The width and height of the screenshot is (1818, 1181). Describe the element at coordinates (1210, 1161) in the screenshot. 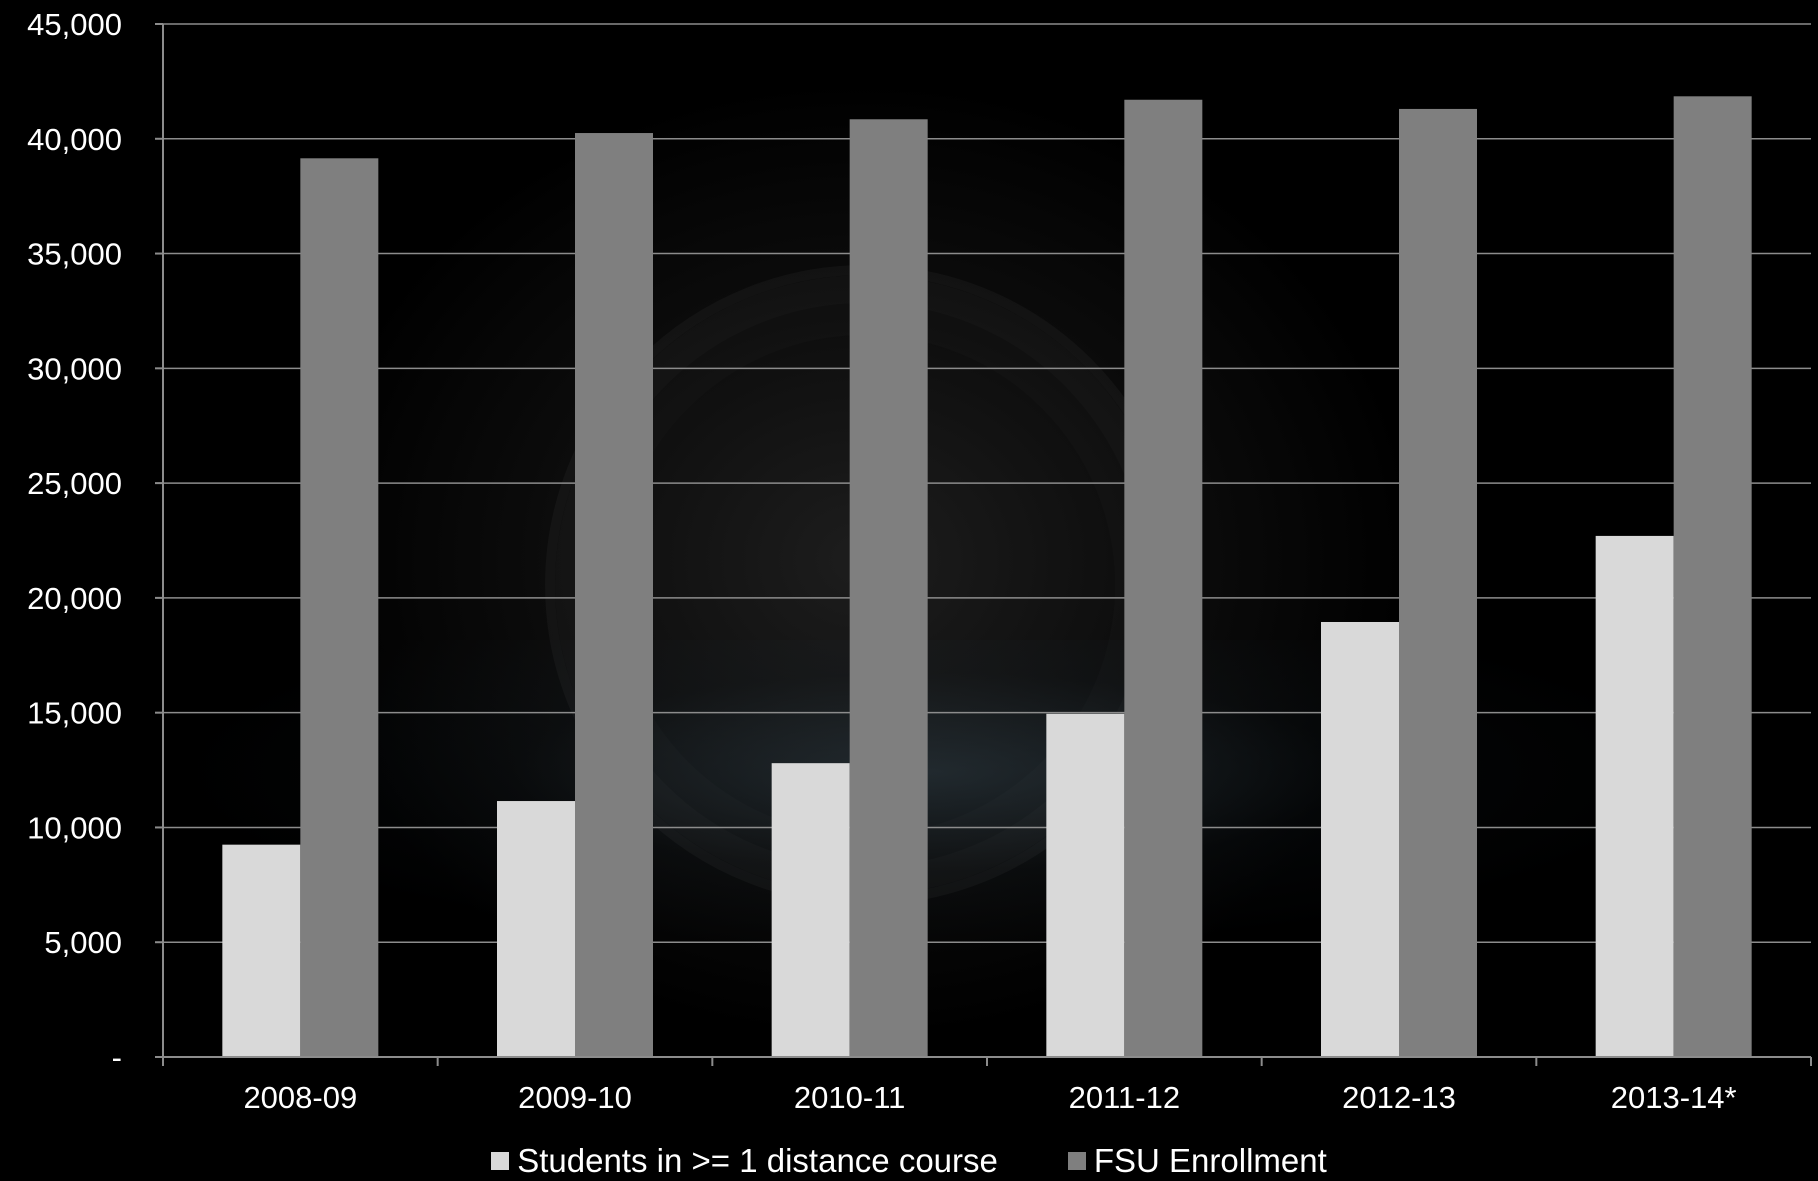

I see `legend-label-enrollment: FSU Enrollment` at that location.